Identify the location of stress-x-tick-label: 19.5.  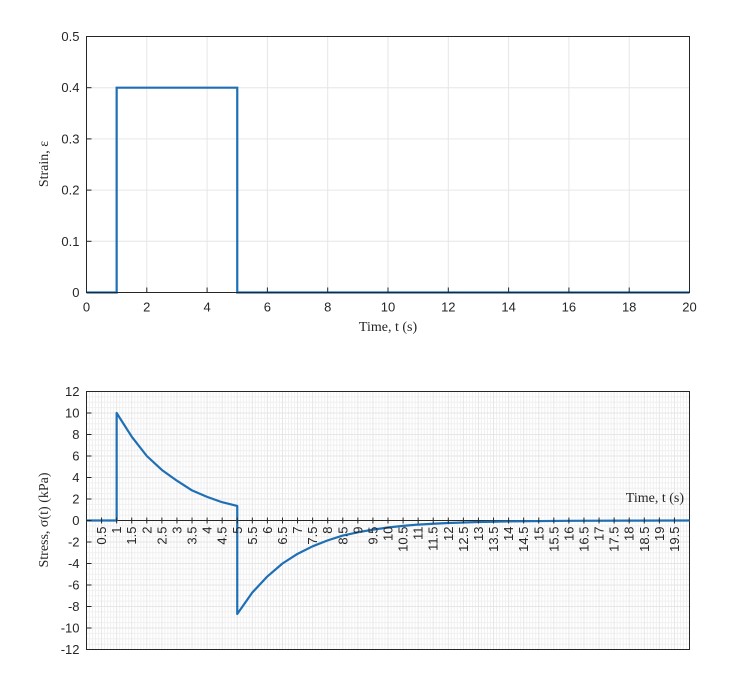
(674, 539).